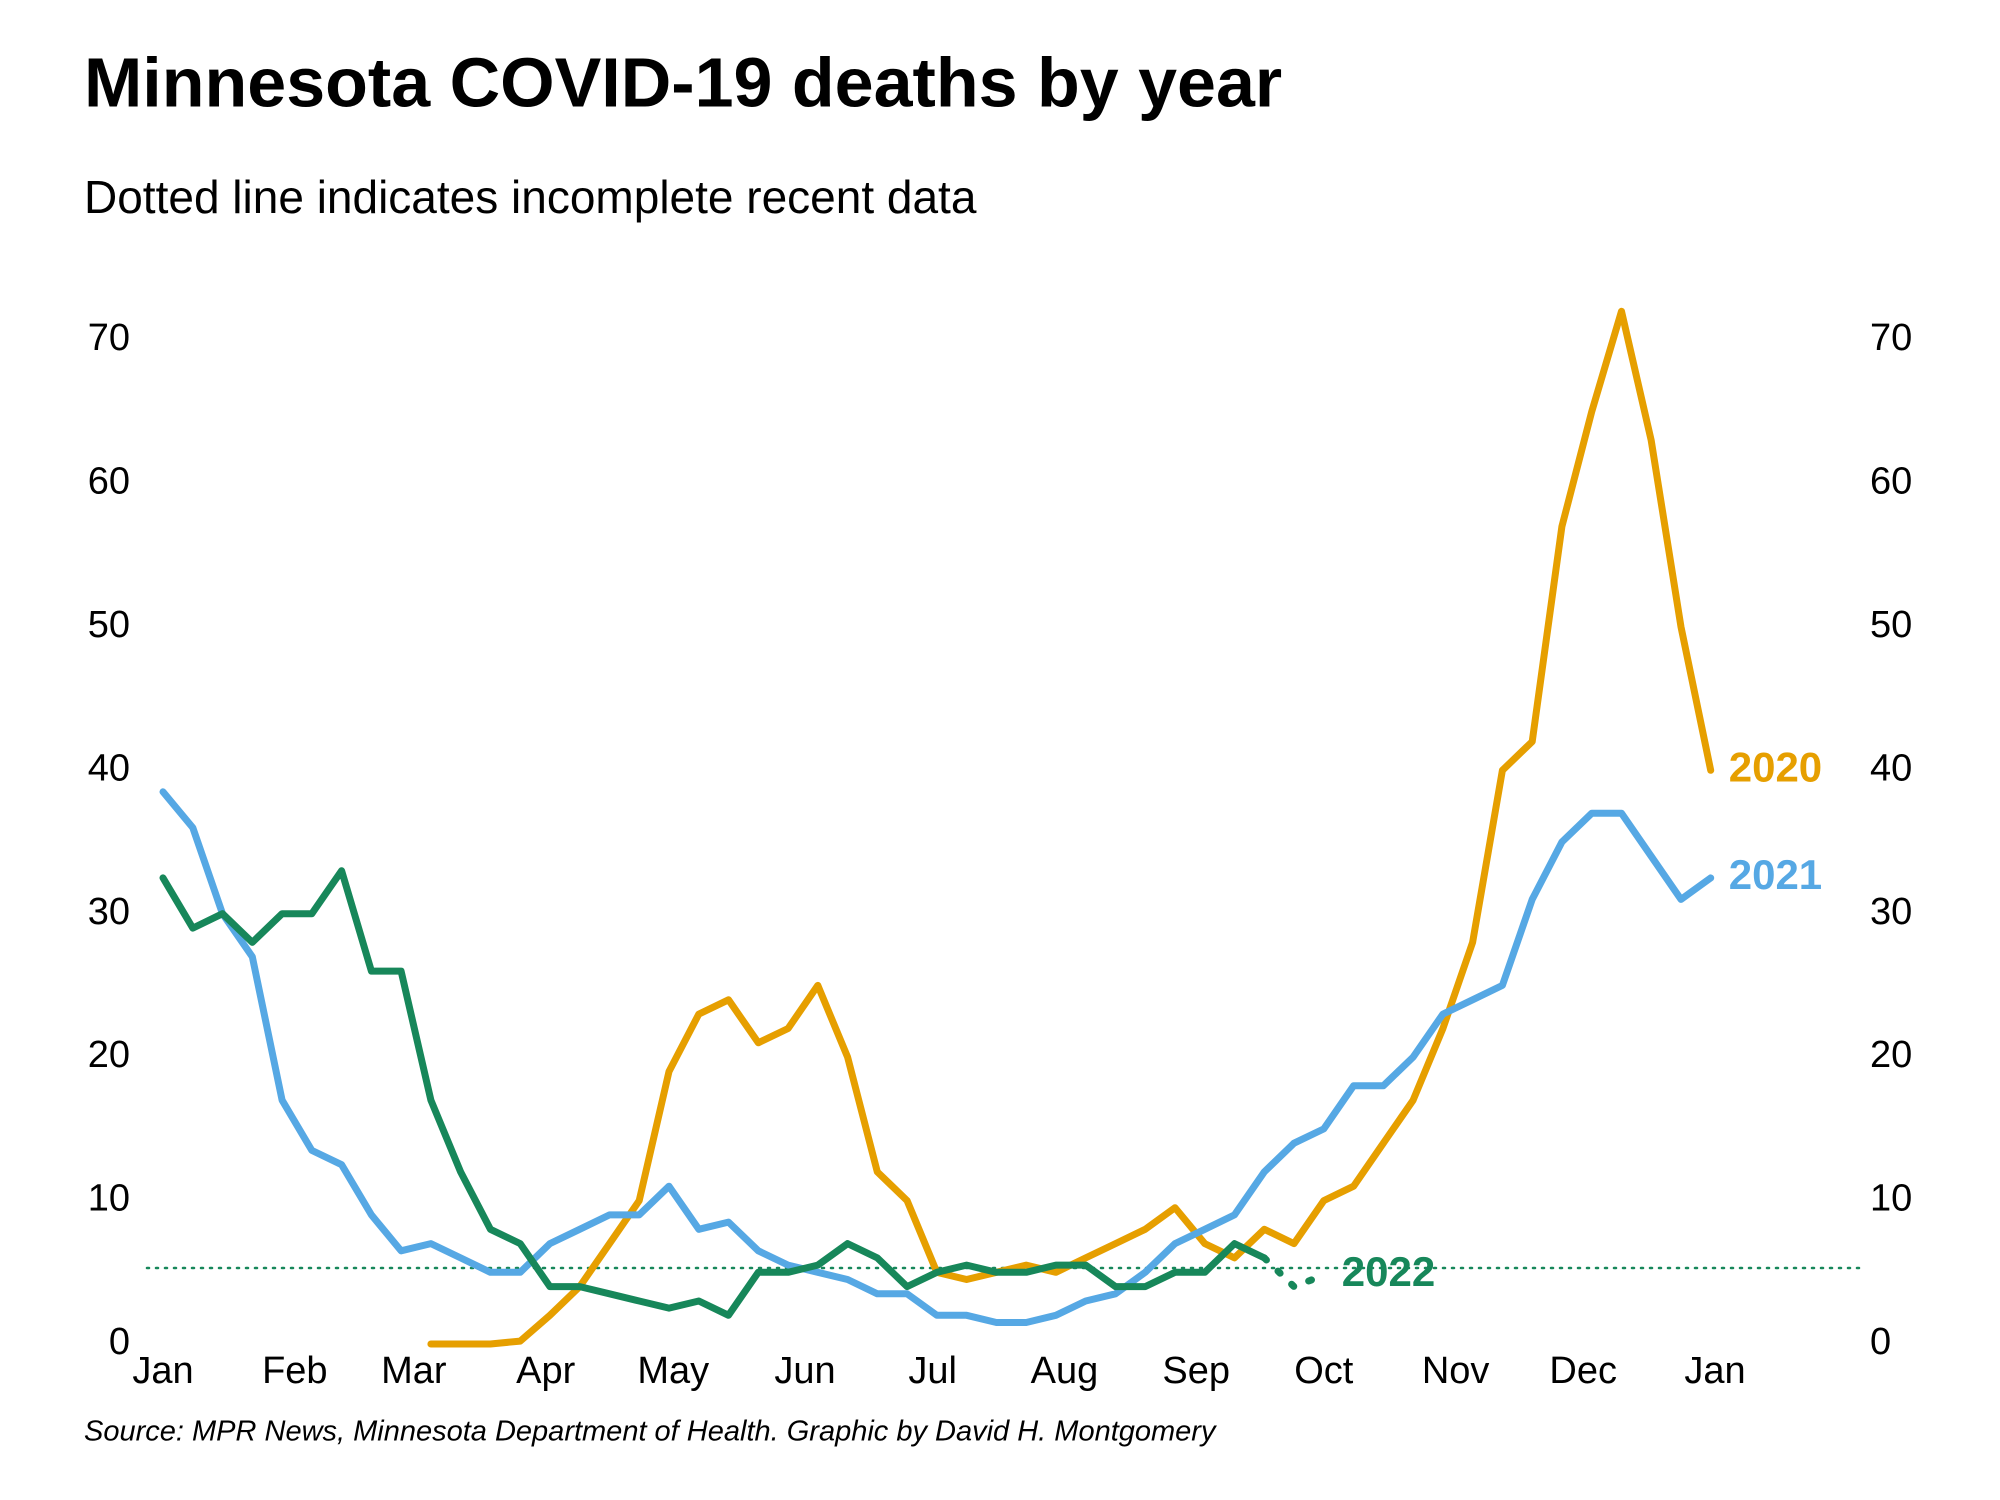 The width and height of the screenshot is (2000, 1500). What do you see at coordinates (1294, 1272) in the screenshot?
I see `series-line-incomplete` at bounding box center [1294, 1272].